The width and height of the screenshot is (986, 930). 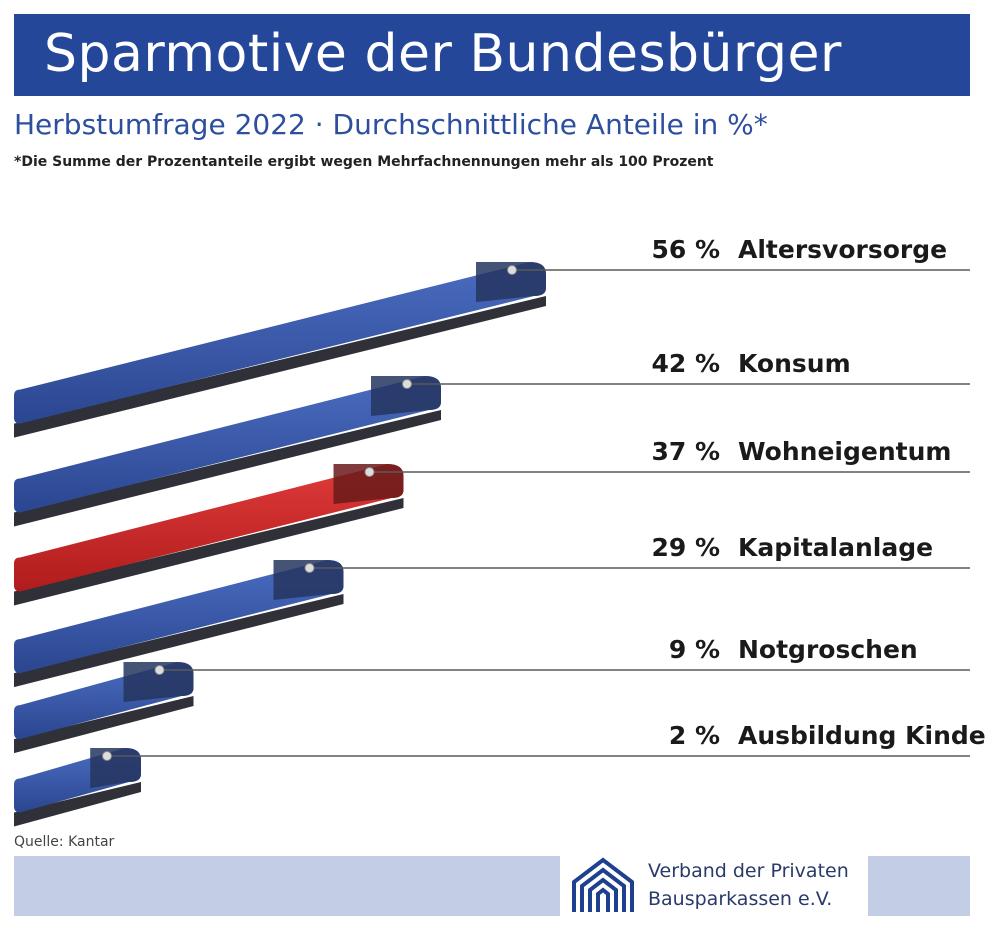 I want to click on value-label: 29 %, so click(x=685, y=547).